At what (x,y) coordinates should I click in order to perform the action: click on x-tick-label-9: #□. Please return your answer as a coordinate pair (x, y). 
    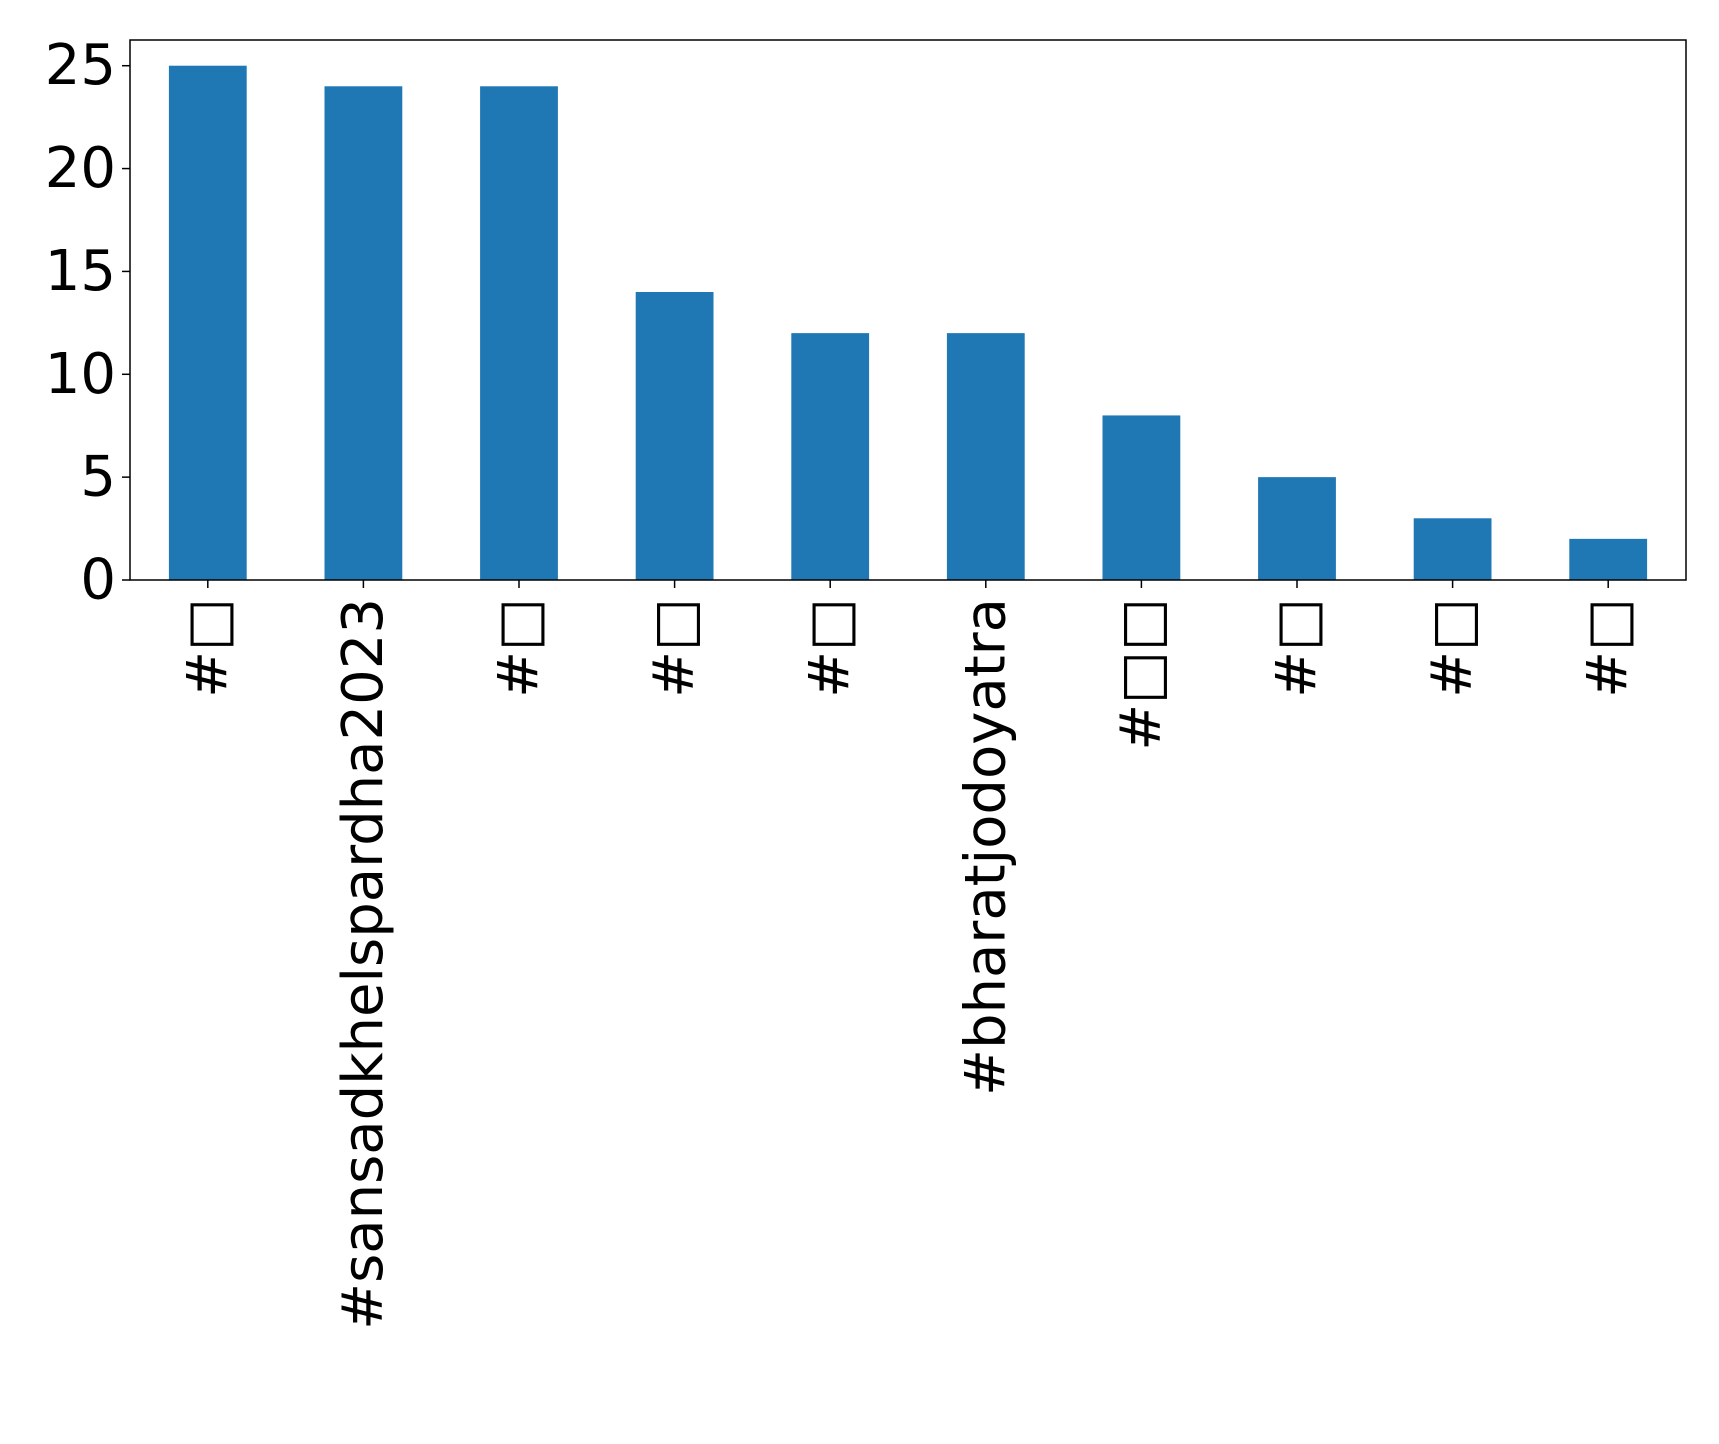
    Looking at the image, I should click on (1608, 648).